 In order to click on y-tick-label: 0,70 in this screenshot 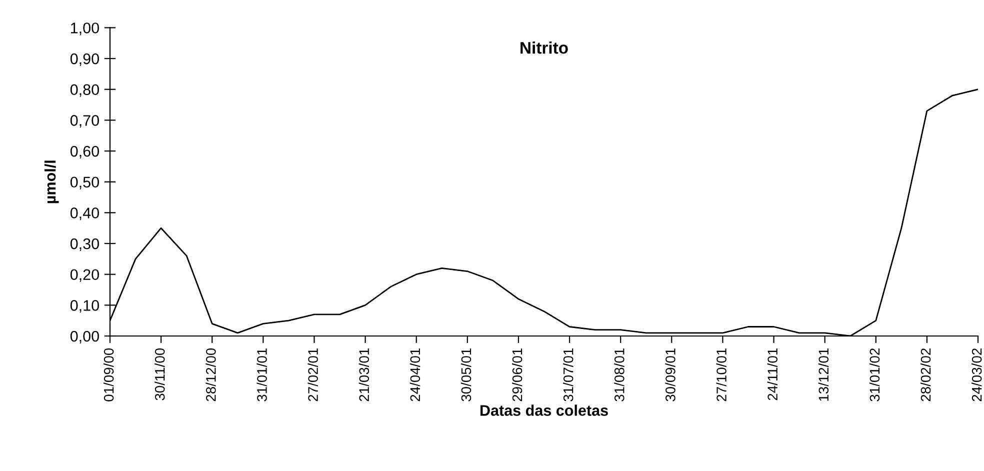, I will do `click(84, 121)`.